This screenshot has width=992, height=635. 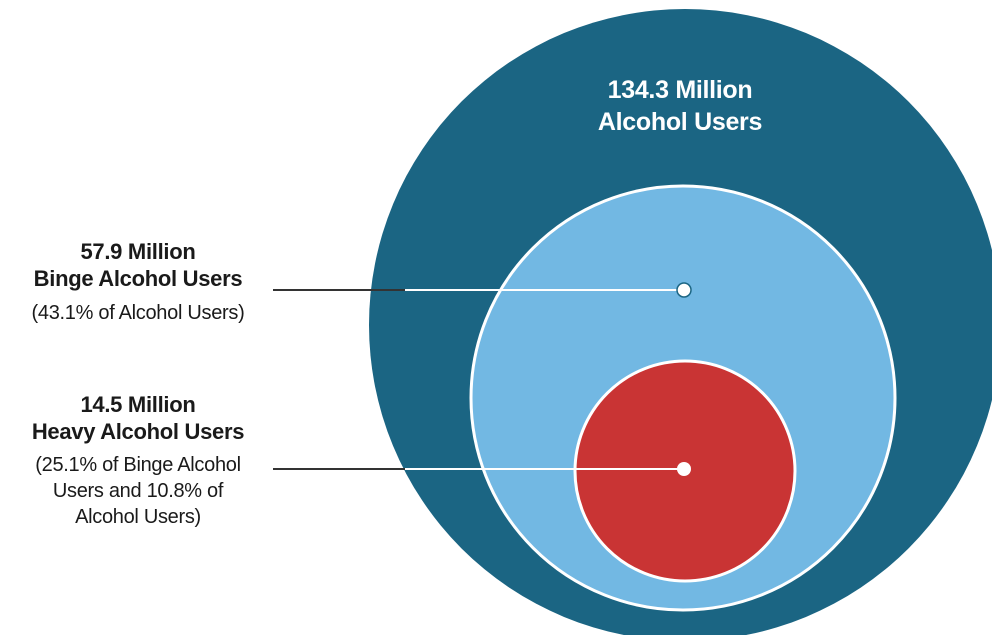 What do you see at coordinates (138, 517) in the screenshot?
I see `heavy-note-line3: Alcohol Users)` at bounding box center [138, 517].